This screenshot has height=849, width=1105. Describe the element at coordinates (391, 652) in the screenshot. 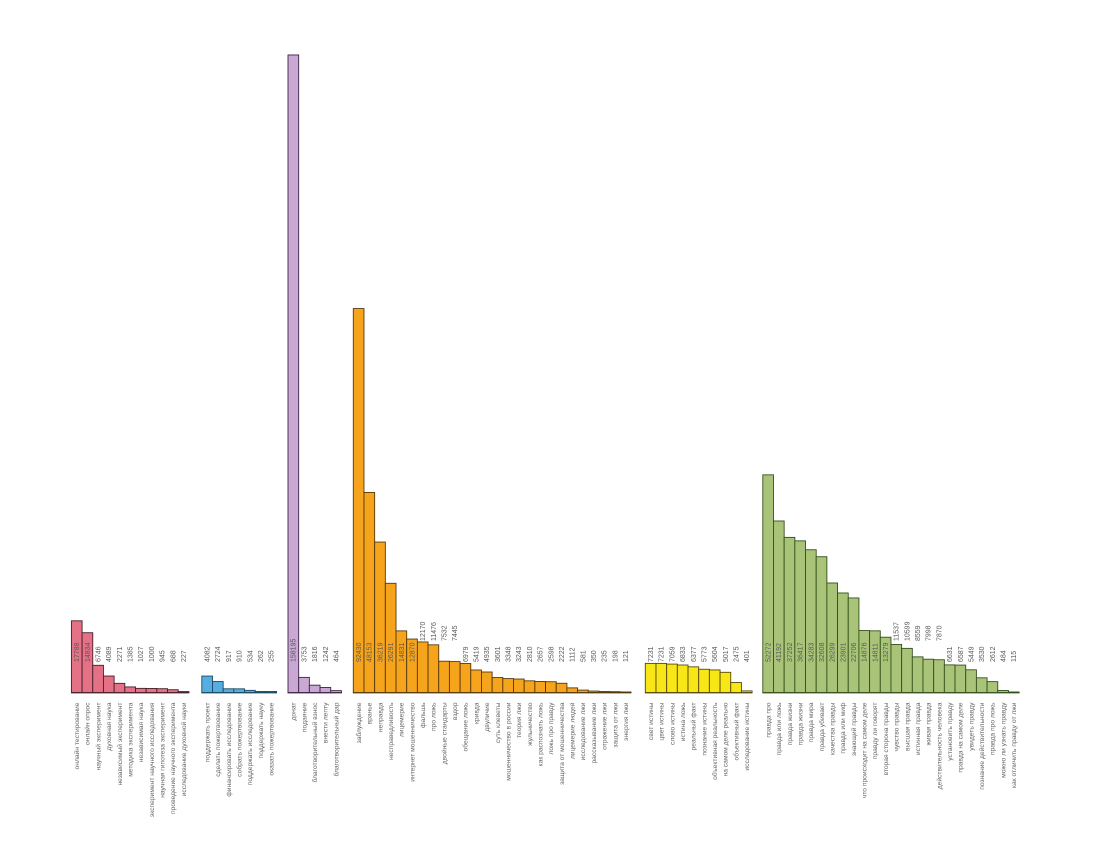

I see `svg-text: 26291` at that location.